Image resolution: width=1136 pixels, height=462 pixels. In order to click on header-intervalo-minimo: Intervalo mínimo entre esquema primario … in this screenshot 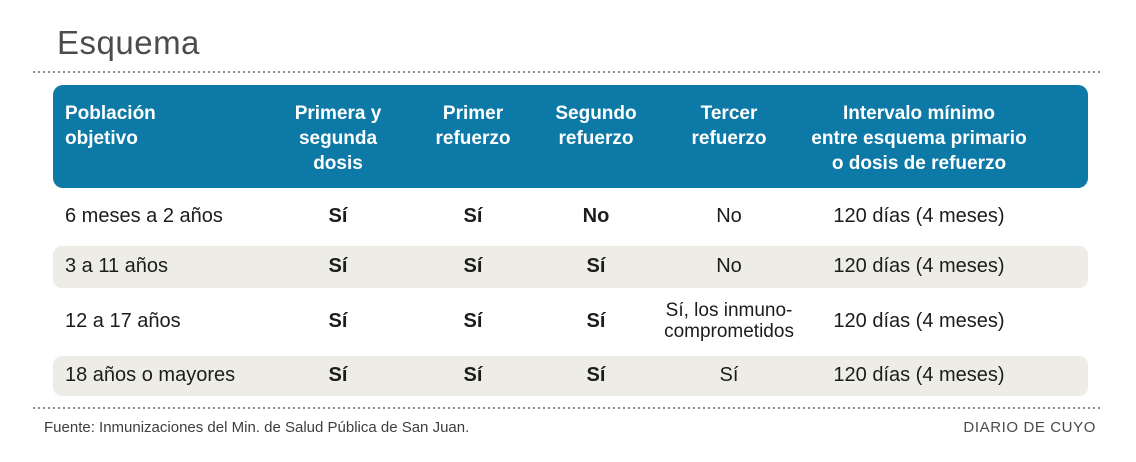, I will do `click(919, 139)`.